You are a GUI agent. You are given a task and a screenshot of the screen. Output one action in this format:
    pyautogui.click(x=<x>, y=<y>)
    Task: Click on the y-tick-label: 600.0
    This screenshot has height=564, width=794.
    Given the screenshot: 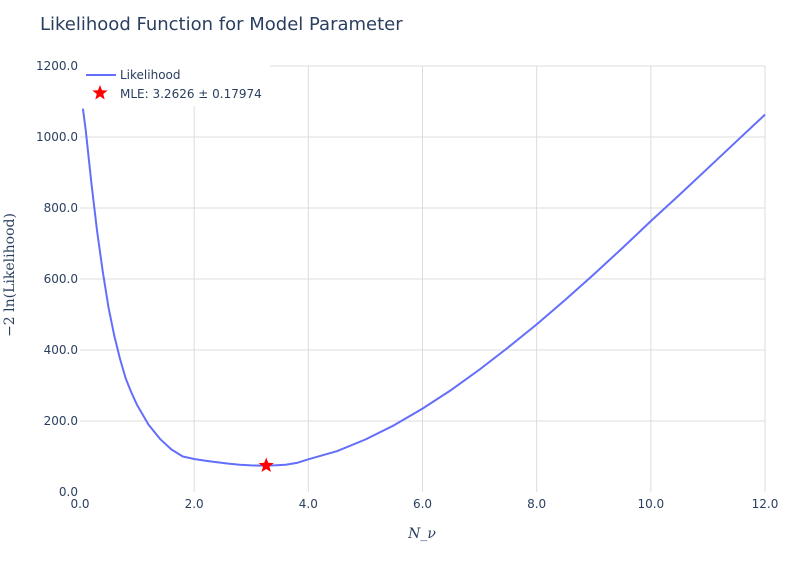 What is the action you would take?
    pyautogui.click(x=61, y=279)
    